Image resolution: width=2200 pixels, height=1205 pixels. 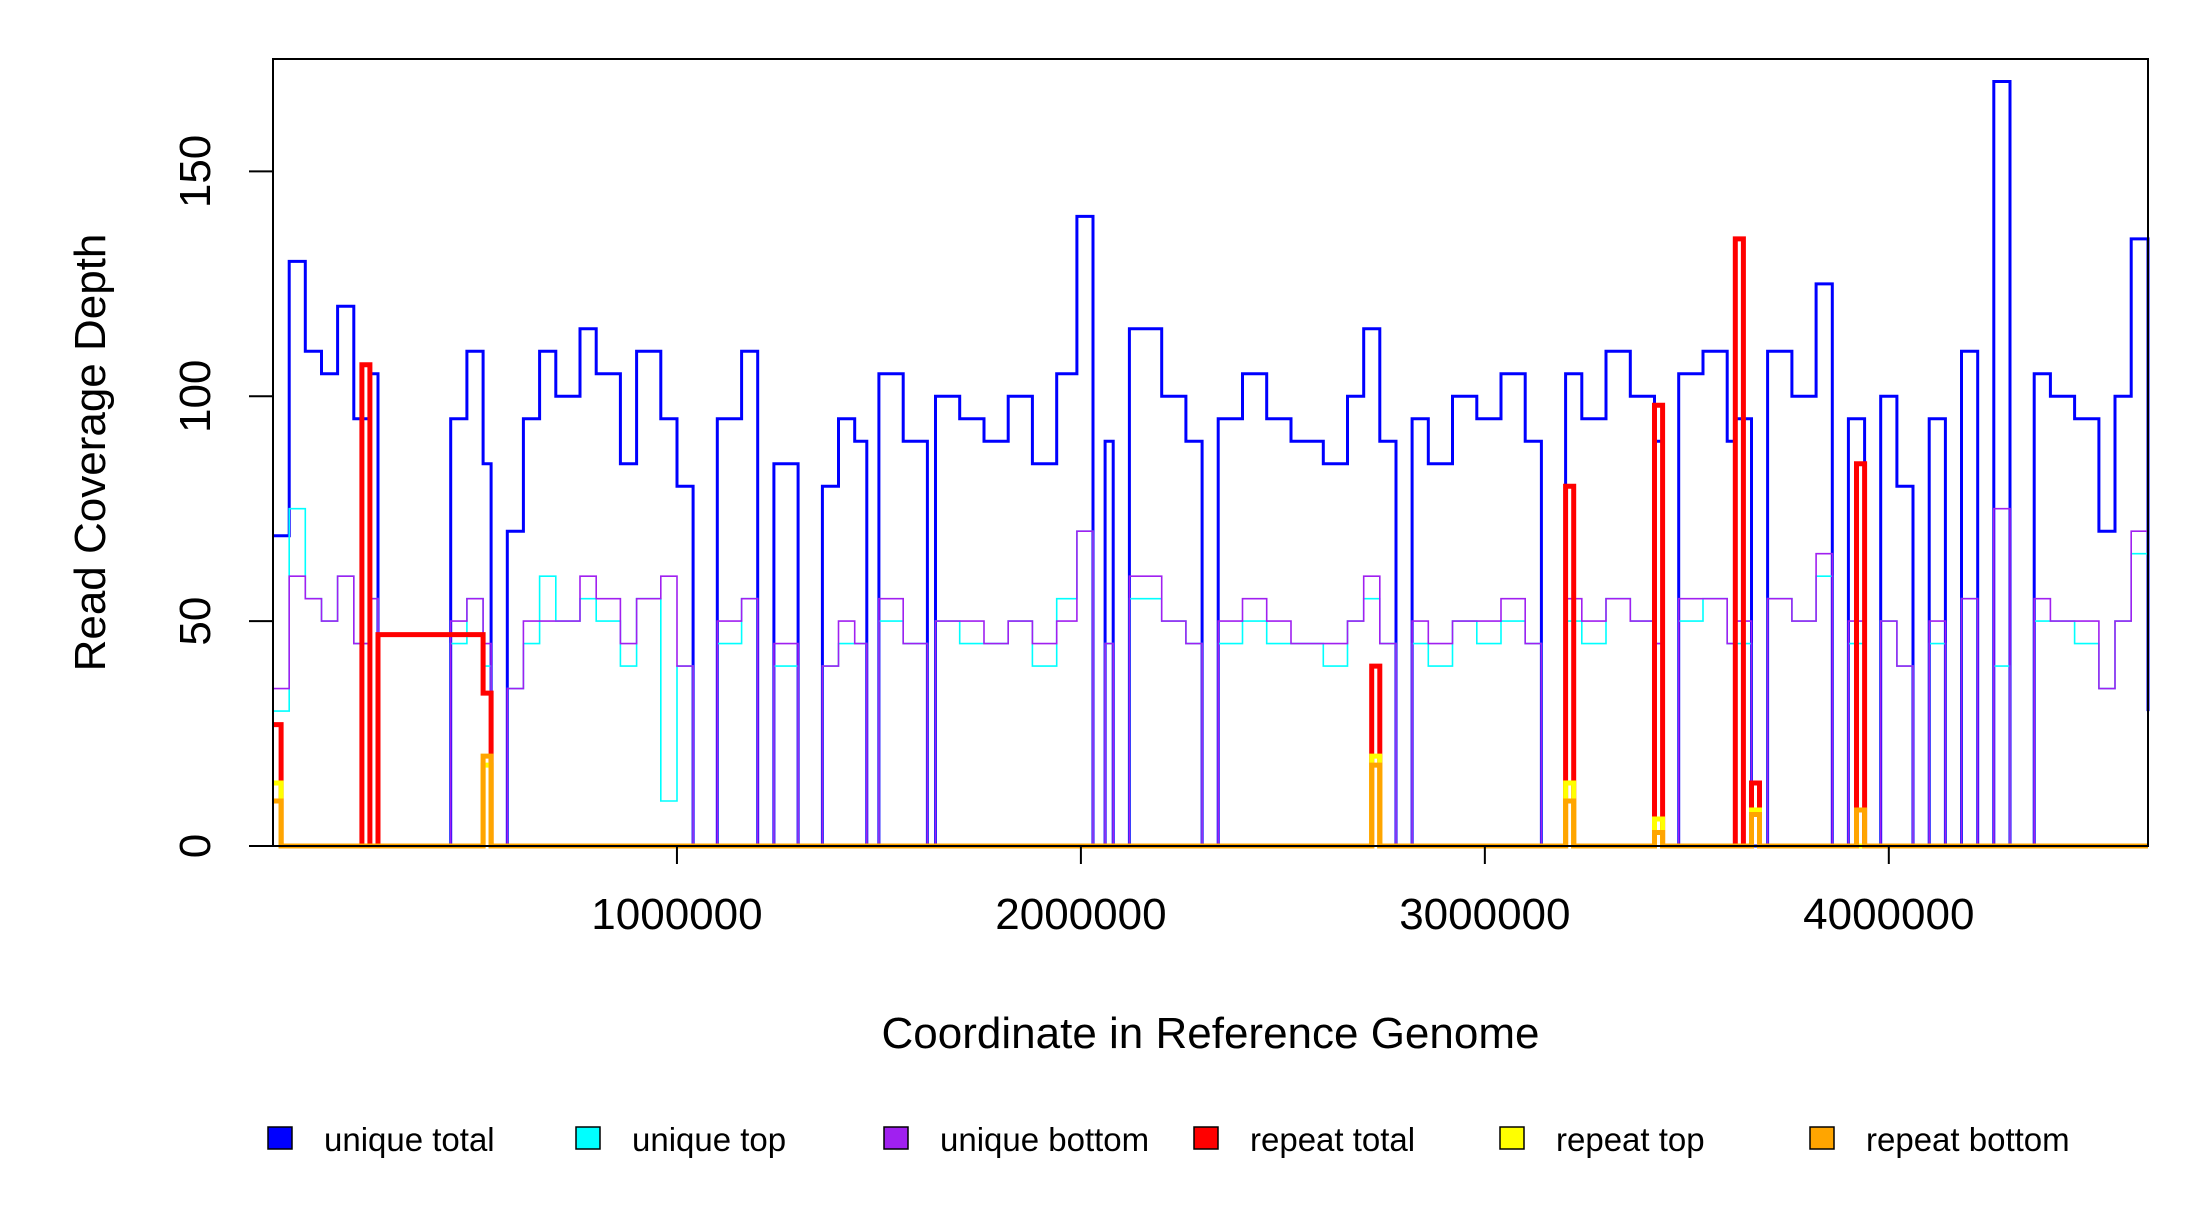 I want to click on legend-label: unique total, so click(x=409, y=1139).